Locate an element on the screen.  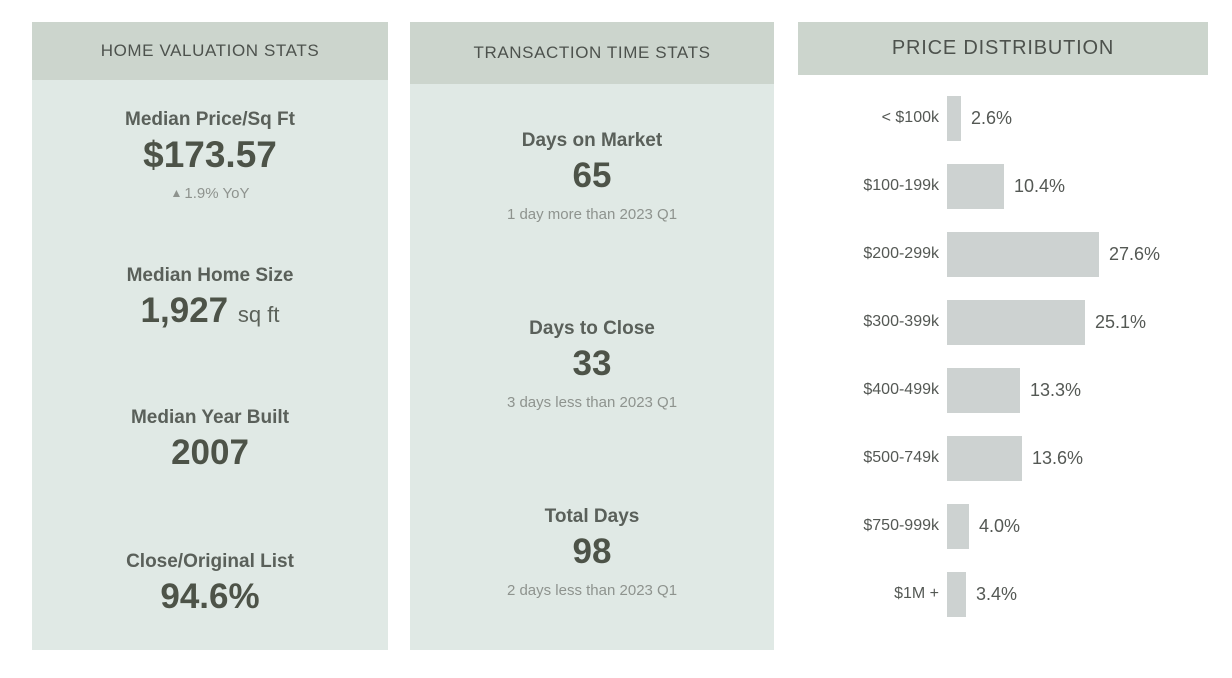
chart-category-label: $400-499k is located at coordinates (901, 389).